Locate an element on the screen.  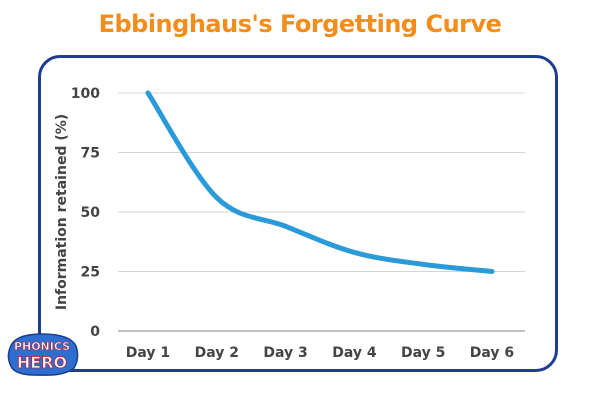
phonics-hero-logo: PHONICS HERO is located at coordinates (43, 354).